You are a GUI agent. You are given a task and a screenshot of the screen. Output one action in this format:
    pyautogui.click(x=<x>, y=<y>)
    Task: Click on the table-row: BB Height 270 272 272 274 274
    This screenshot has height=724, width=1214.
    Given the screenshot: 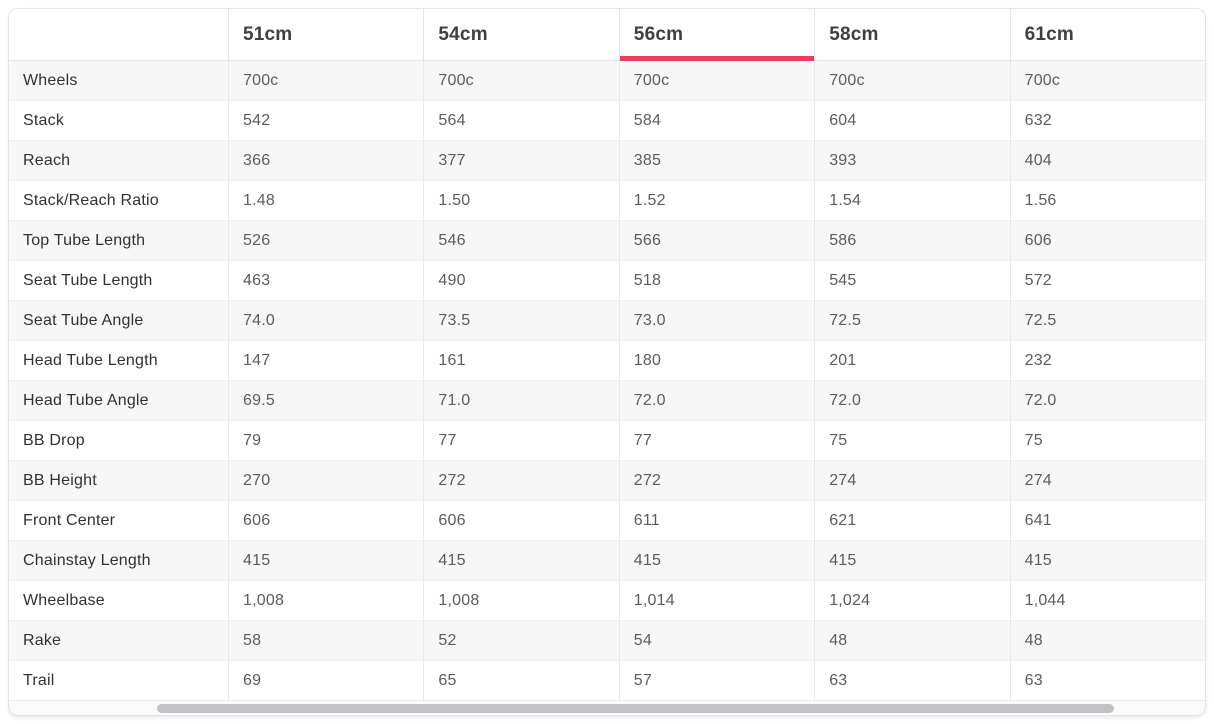 What is the action you would take?
    pyautogui.click(x=607, y=481)
    